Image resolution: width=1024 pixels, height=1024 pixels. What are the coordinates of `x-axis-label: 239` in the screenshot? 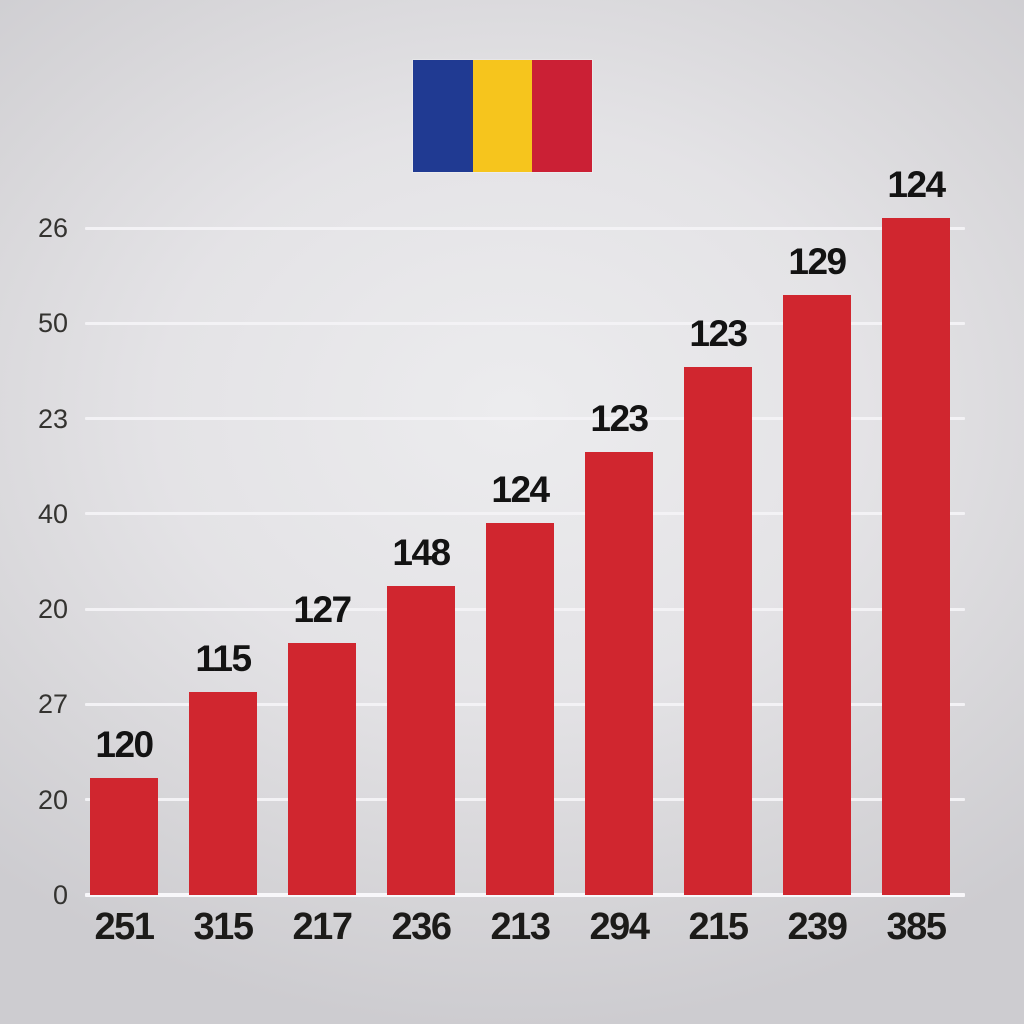 It's located at (817, 927).